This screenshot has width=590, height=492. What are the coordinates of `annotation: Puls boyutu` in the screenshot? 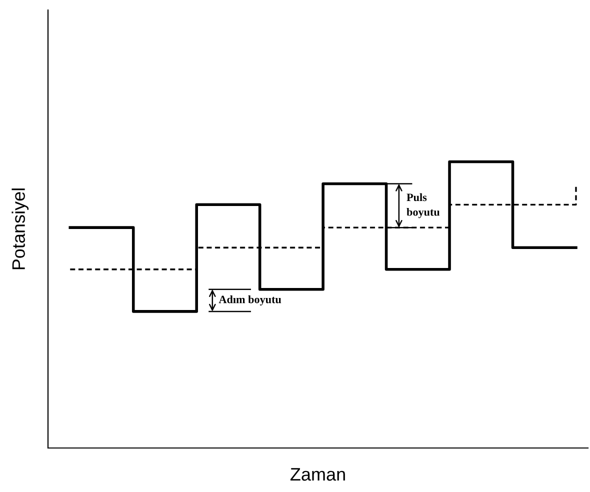 It's located at (423, 205).